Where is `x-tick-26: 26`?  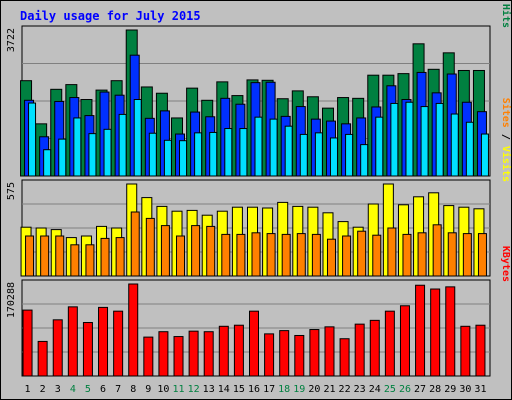 x-tick-26: 26 is located at coordinates (405, 389).